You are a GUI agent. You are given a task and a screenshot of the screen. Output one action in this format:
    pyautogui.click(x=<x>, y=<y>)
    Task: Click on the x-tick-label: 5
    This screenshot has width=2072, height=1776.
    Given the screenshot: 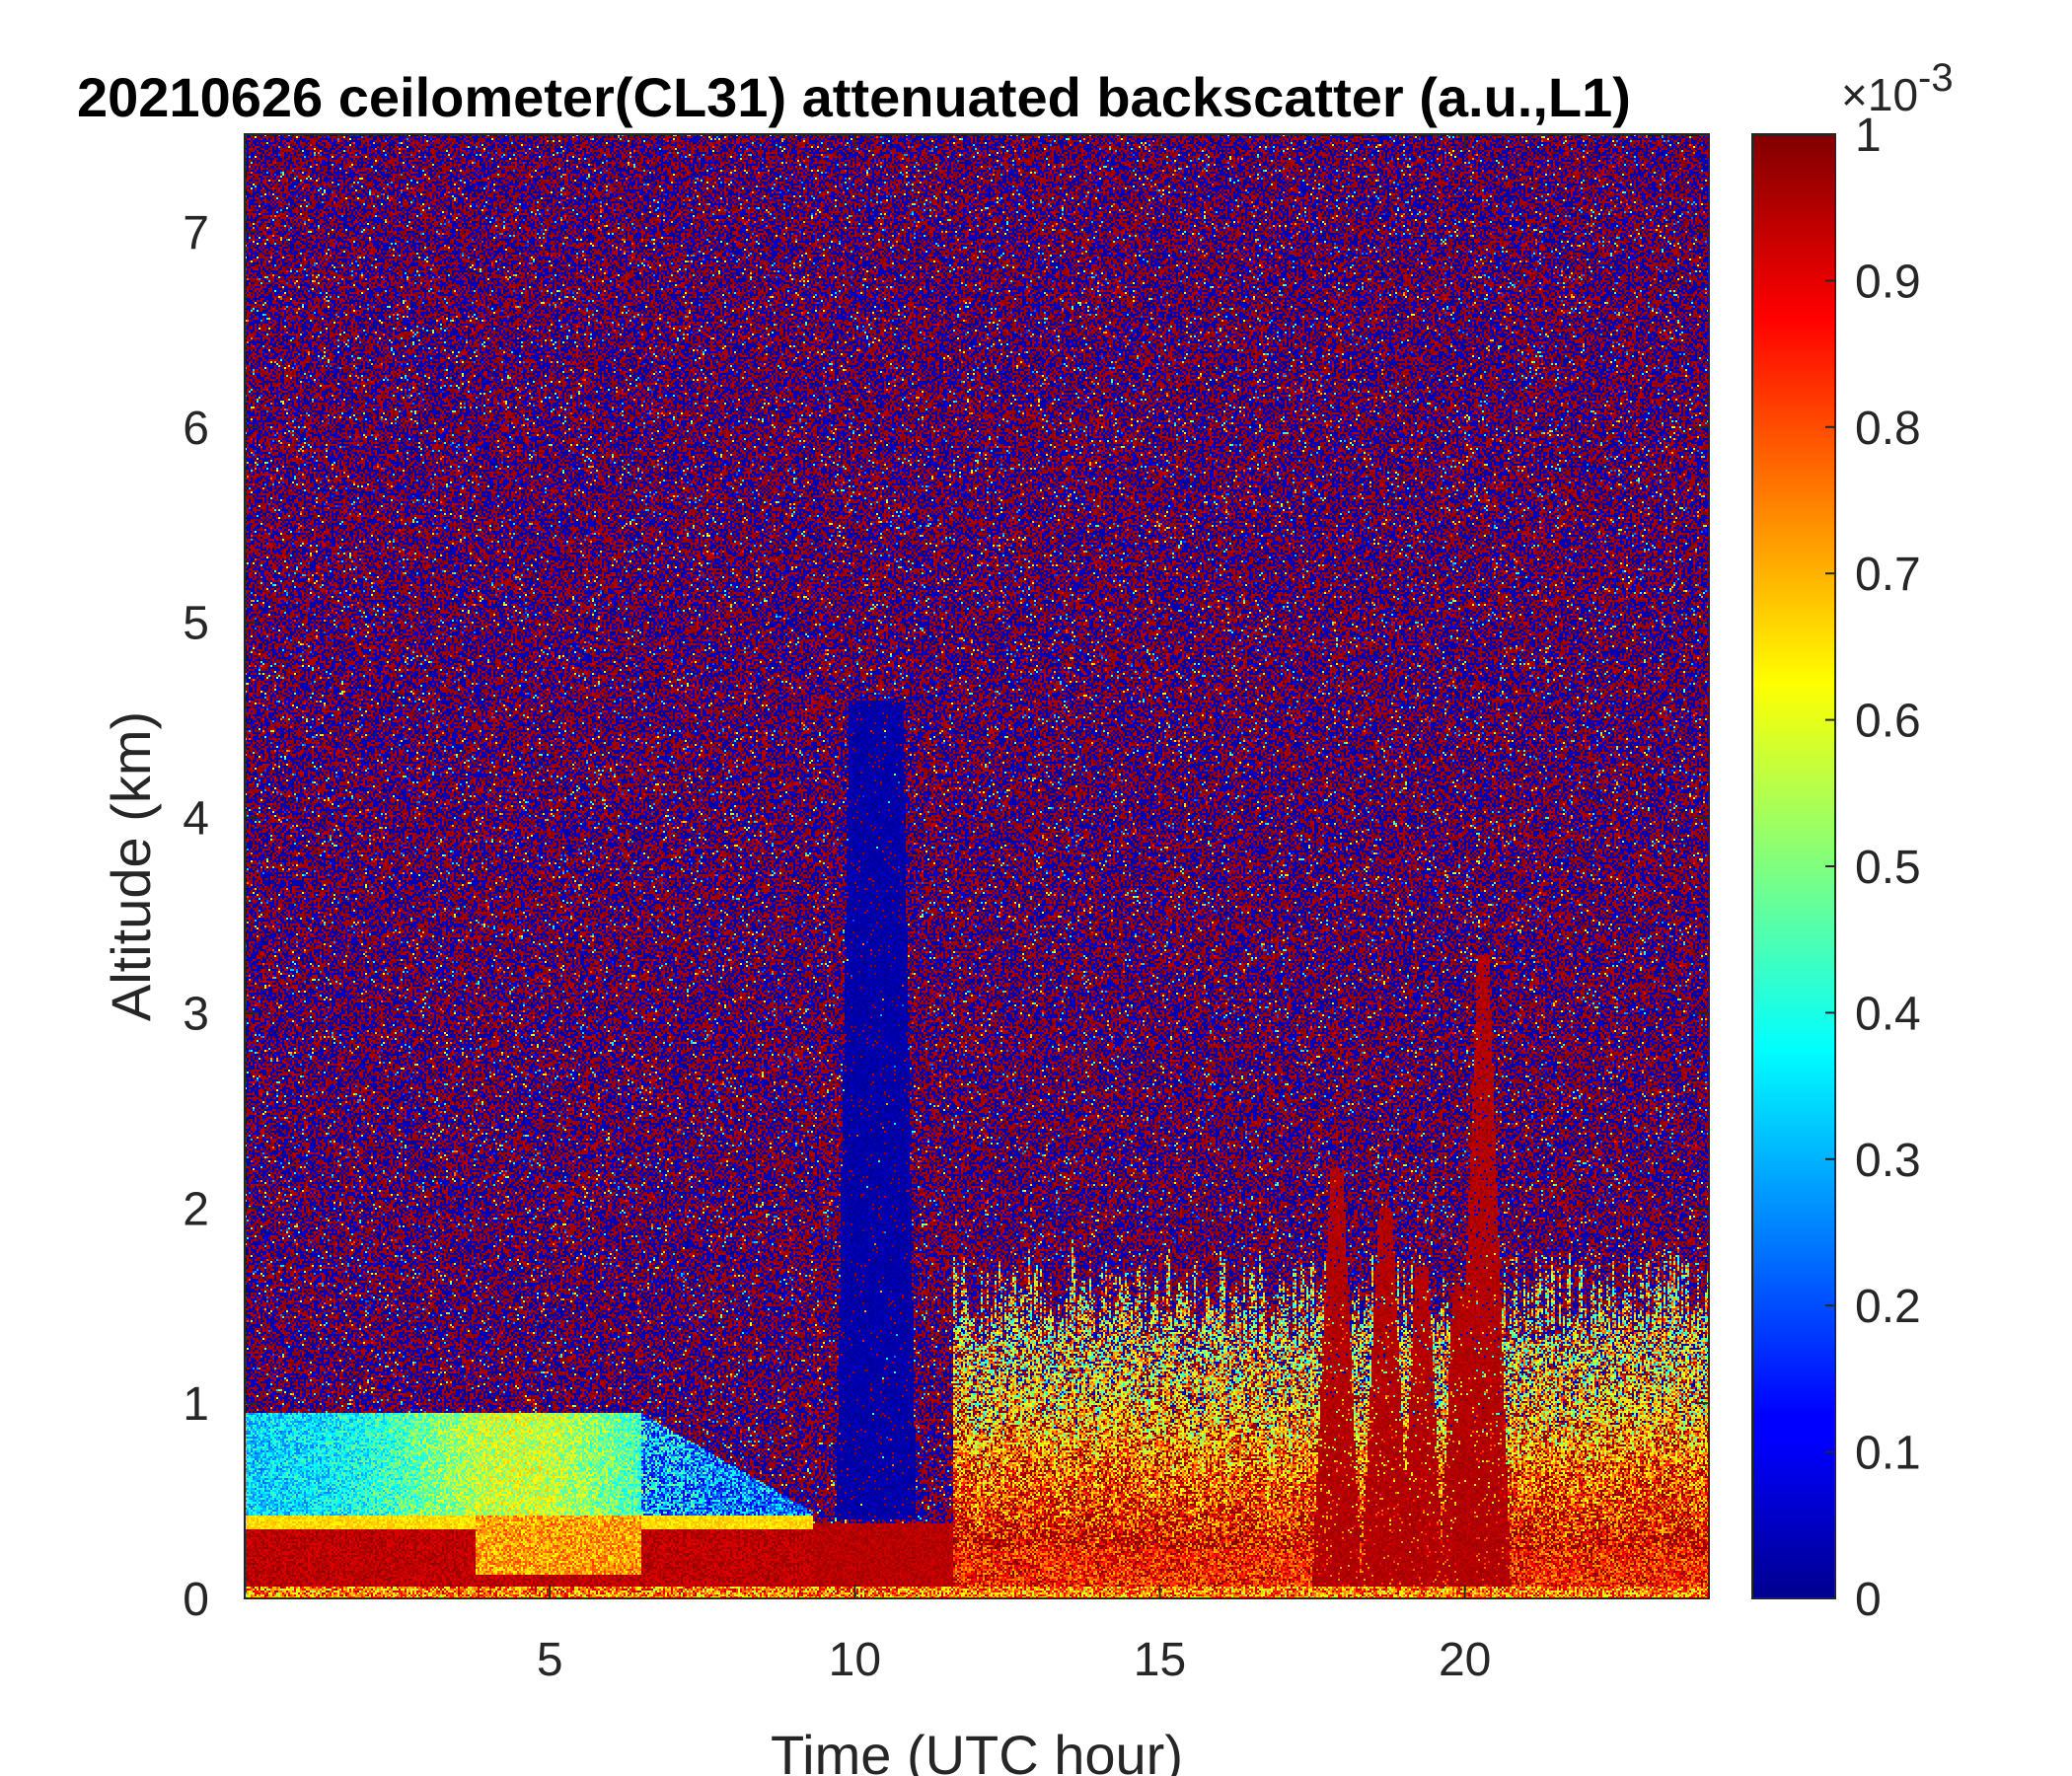 What is the action you would take?
    pyautogui.click(x=550, y=1660)
    